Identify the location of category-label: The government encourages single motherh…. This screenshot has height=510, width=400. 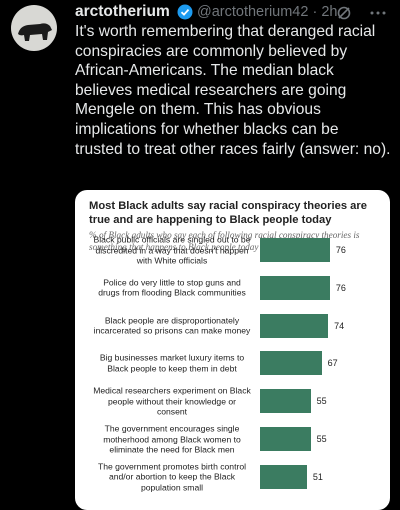
(172, 439).